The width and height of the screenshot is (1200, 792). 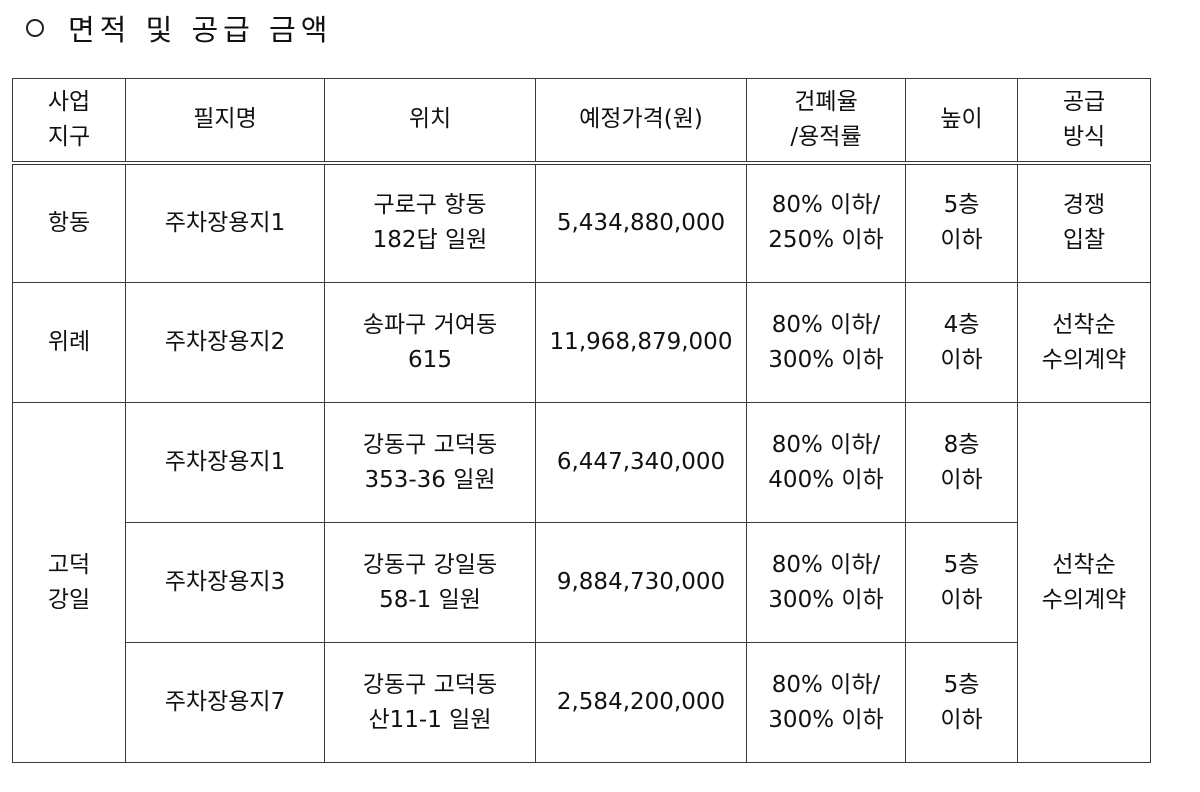 What do you see at coordinates (641, 582) in the screenshot?
I see `price-cell: 9,884,730,000` at bounding box center [641, 582].